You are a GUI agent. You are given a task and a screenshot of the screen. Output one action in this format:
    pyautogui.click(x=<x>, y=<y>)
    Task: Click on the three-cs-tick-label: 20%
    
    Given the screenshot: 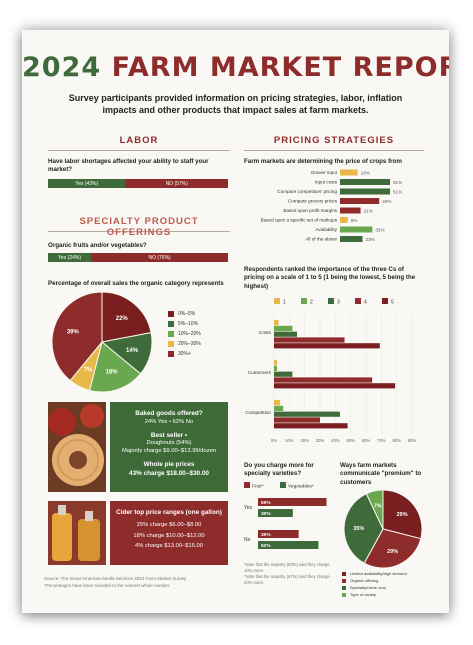 What is the action you would take?
    pyautogui.click(x=304, y=440)
    